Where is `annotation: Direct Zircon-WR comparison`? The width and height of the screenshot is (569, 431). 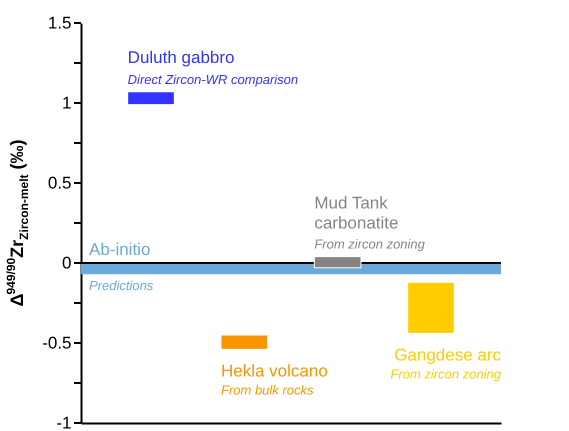 annotation: Direct Zircon-WR comparison is located at coordinates (213, 79).